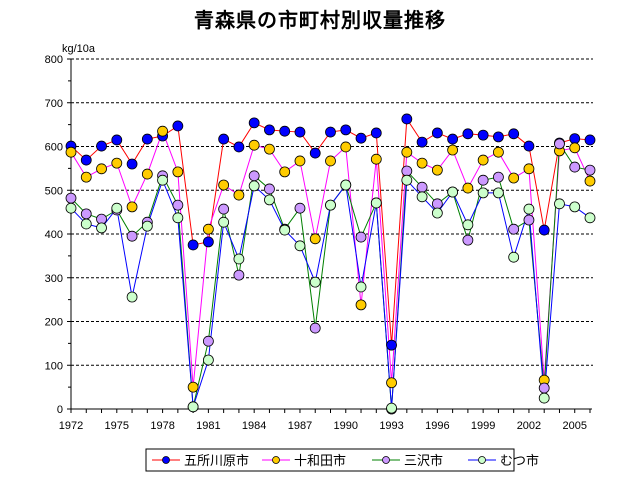 The width and height of the screenshot is (640, 485). What do you see at coordinates (423, 461) in the screenshot?
I see `legend-label: 三沢市` at bounding box center [423, 461].